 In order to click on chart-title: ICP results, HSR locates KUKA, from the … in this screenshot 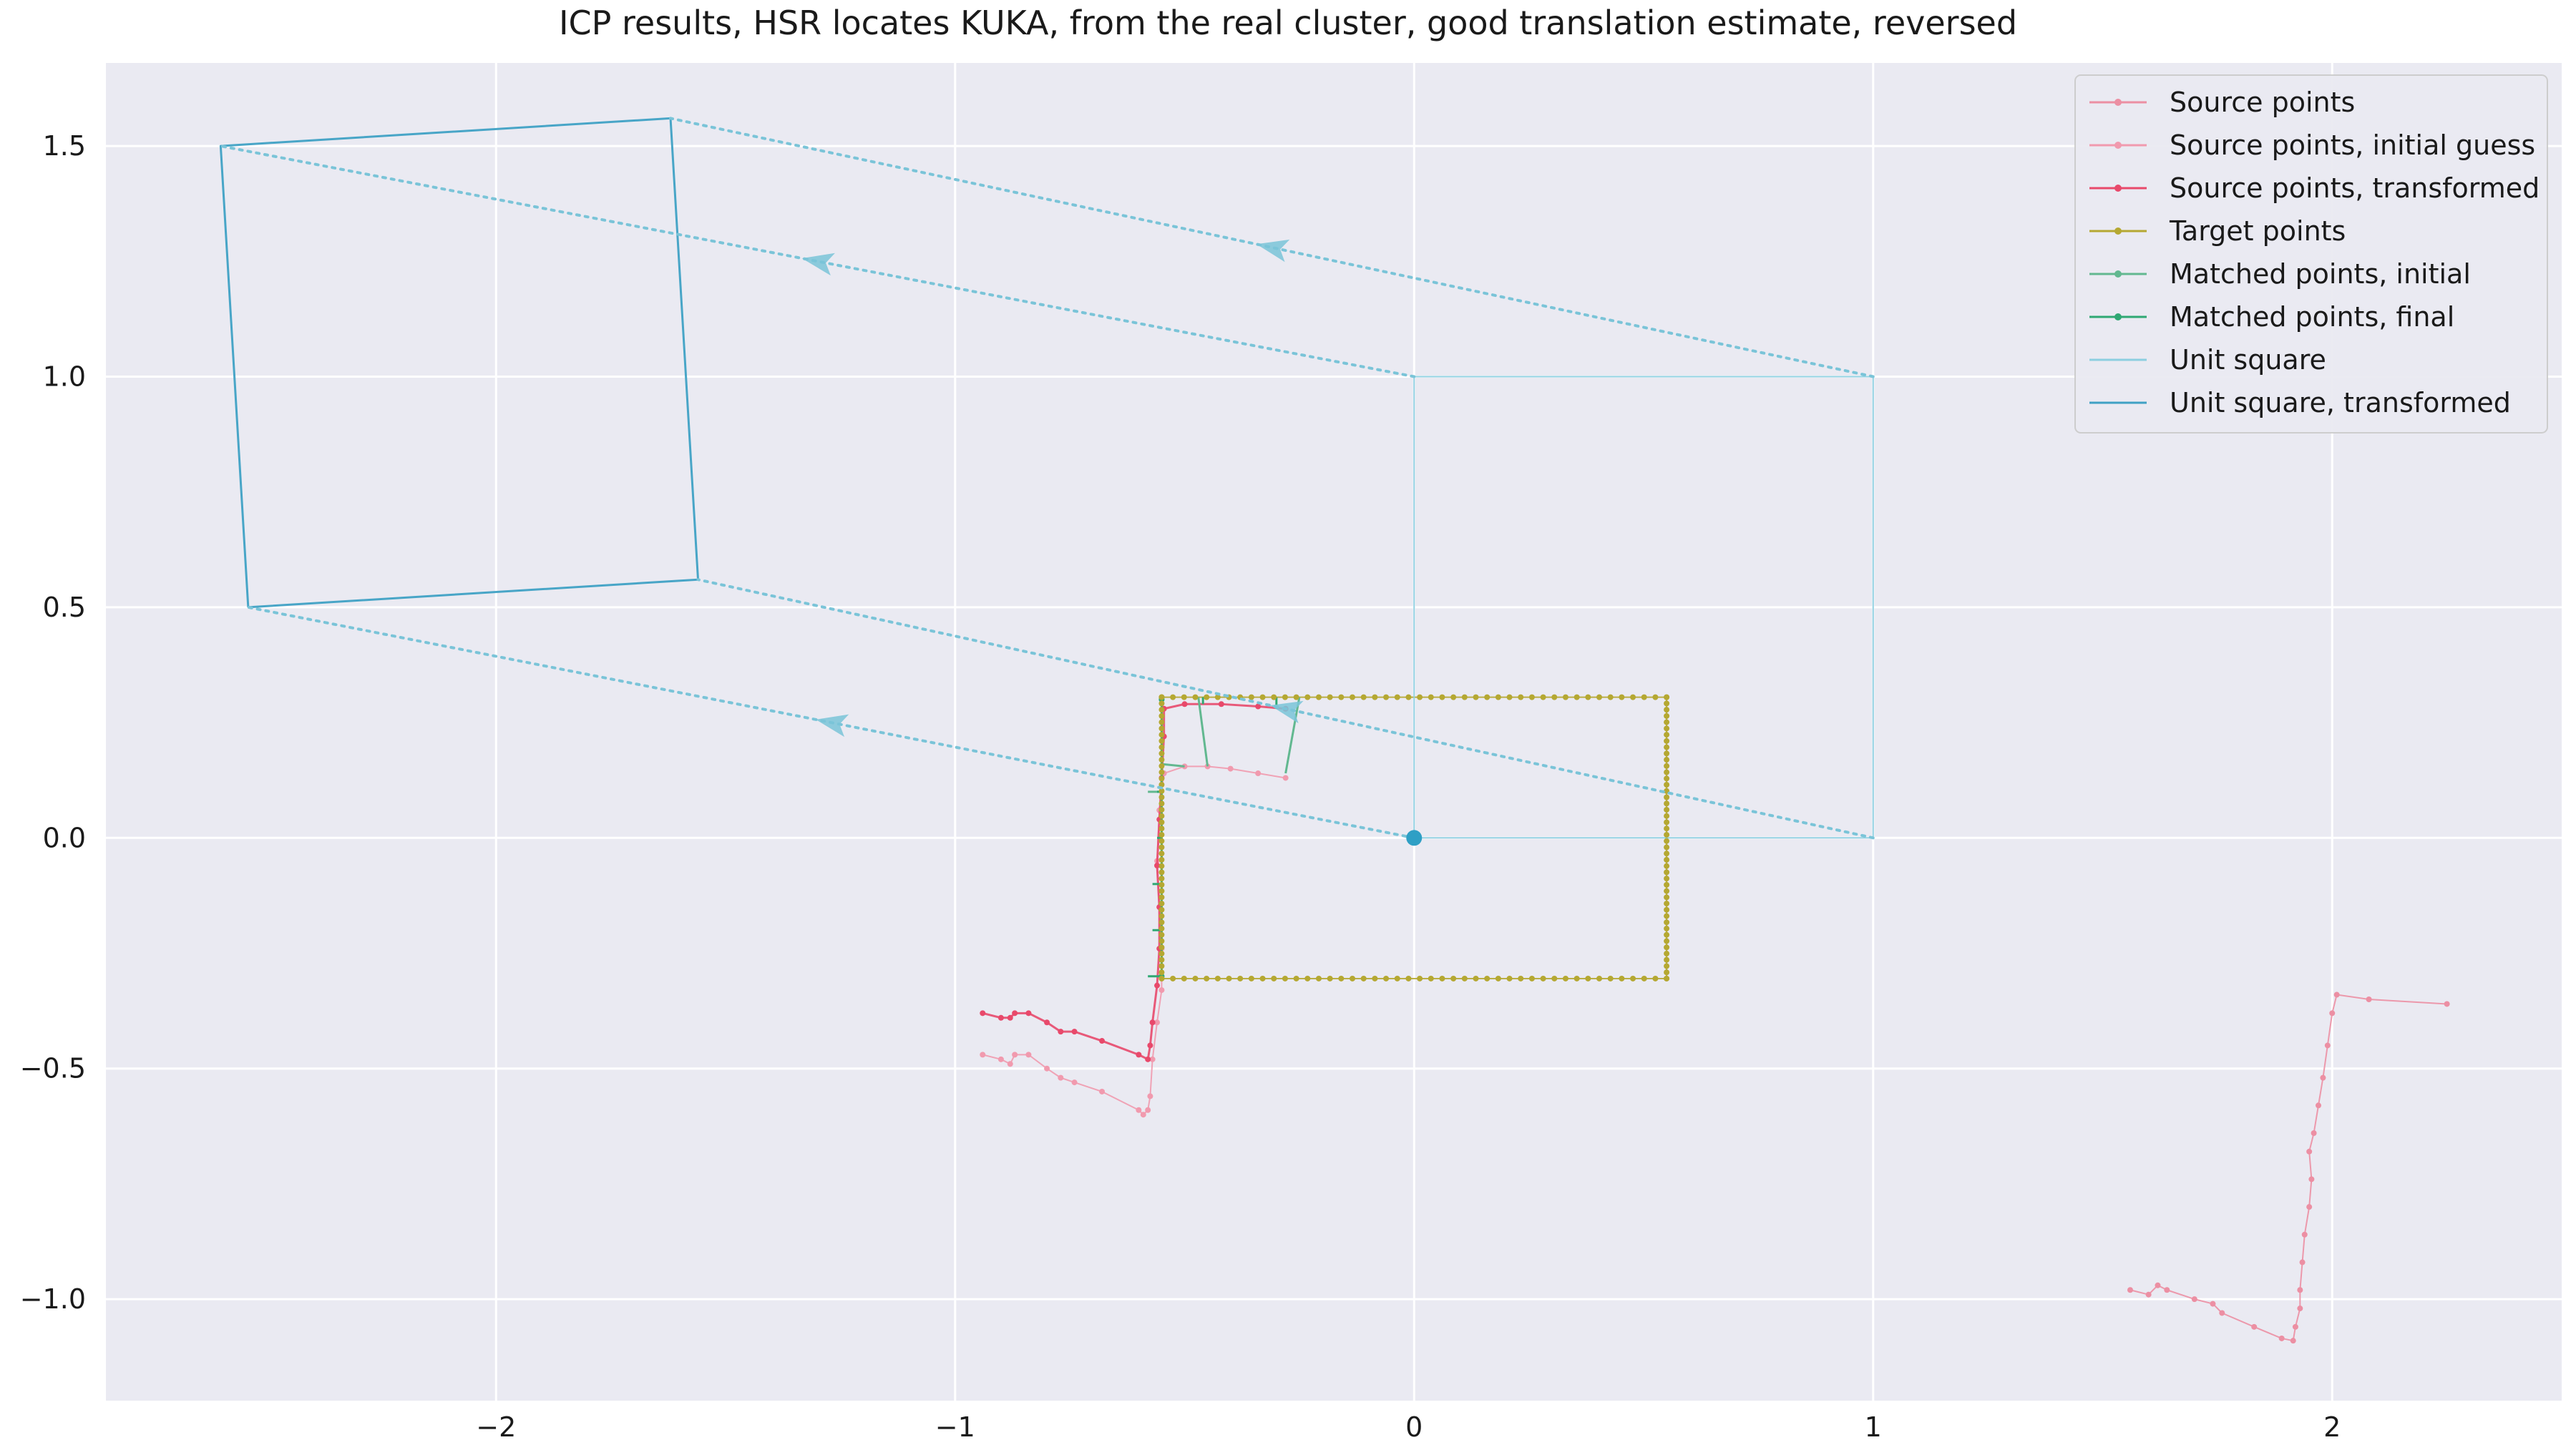, I will do `click(1288, 23)`.